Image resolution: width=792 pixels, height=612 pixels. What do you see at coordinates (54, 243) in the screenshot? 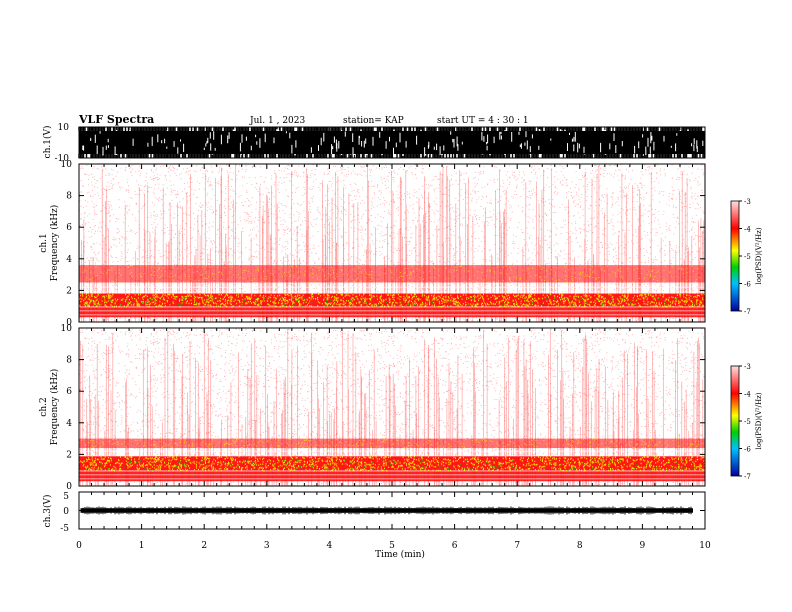
I see `ch1-freq-ylabel-unit: Frequency (kHz)` at bounding box center [54, 243].